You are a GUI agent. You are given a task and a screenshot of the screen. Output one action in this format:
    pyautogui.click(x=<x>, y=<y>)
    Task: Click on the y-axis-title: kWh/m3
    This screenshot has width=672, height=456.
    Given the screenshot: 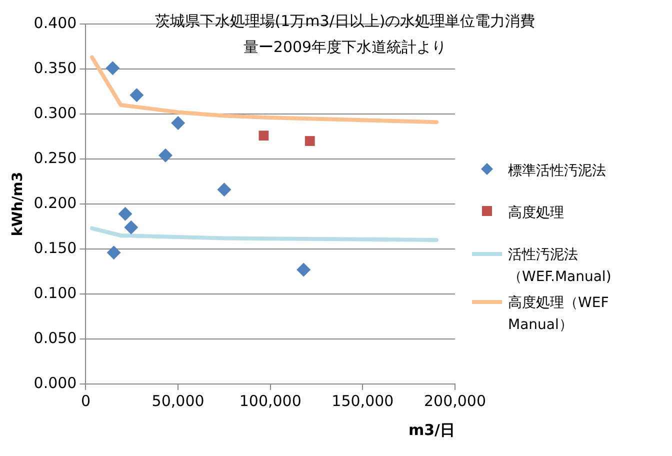 What is the action you would take?
    pyautogui.click(x=18, y=204)
    